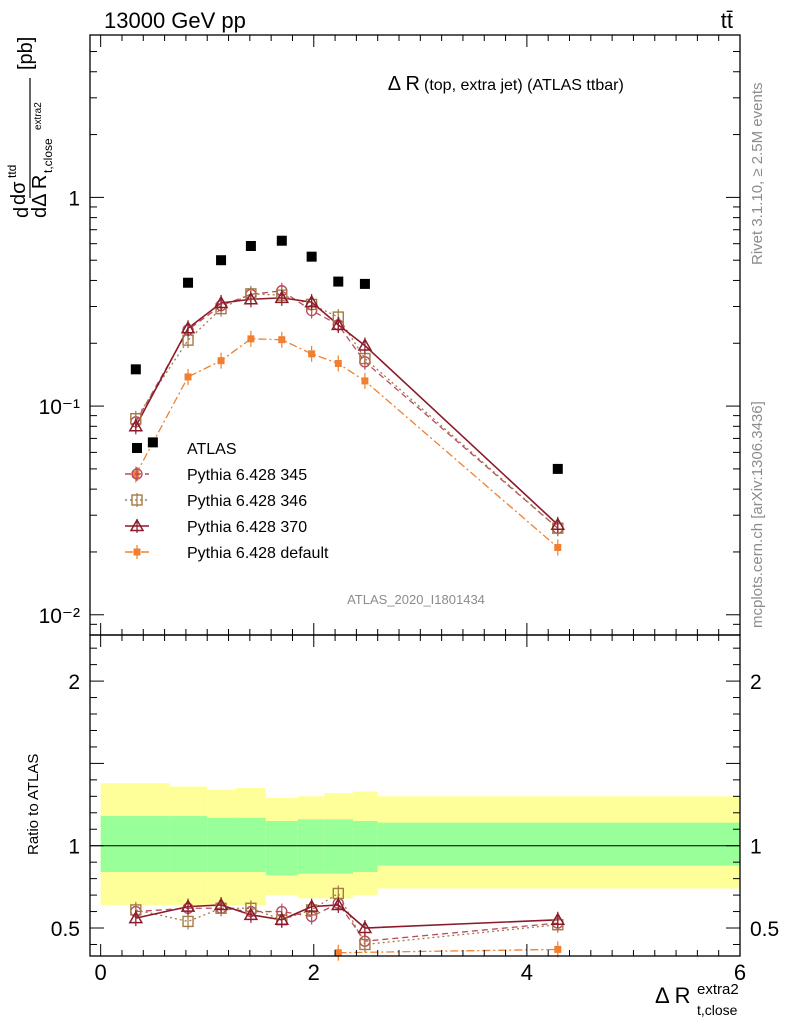  I want to click on ratio-y-tick-label: 1, so click(74, 847).